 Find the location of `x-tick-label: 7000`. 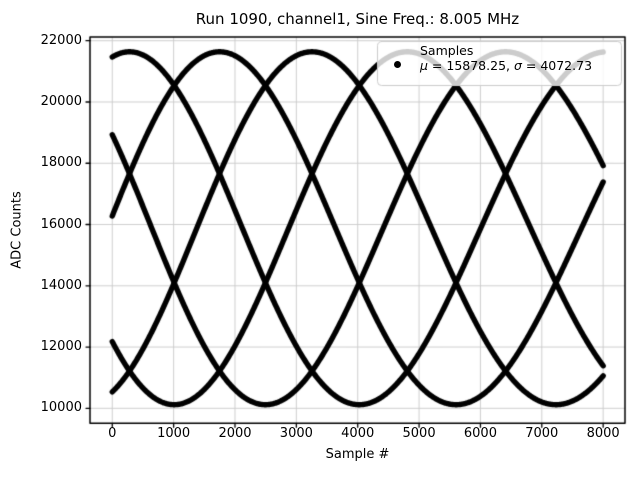

x-tick-label: 7000 is located at coordinates (542, 433).